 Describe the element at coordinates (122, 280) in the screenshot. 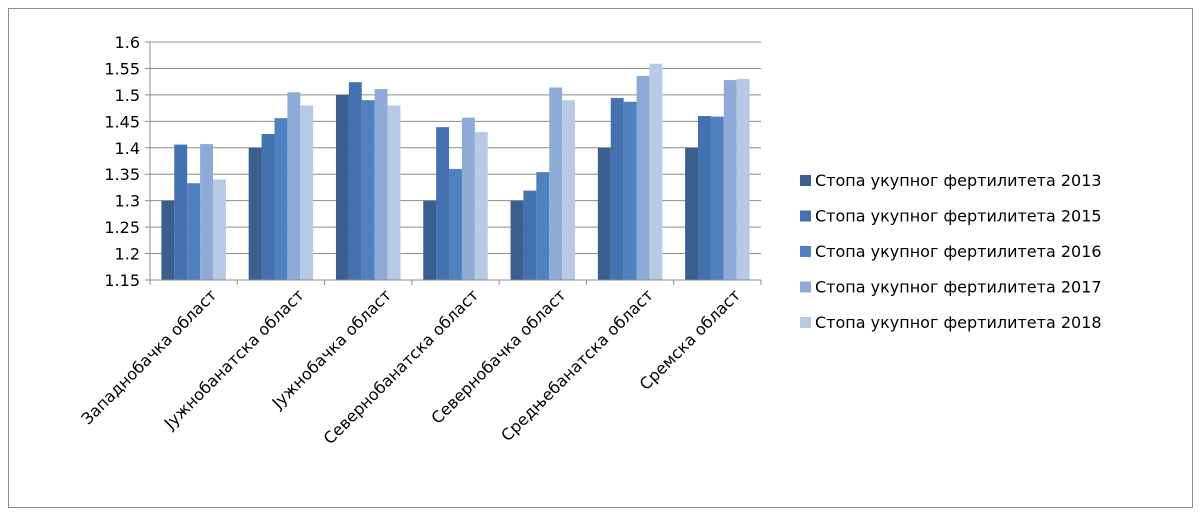

I see `y-tick-label: 1.15` at that location.